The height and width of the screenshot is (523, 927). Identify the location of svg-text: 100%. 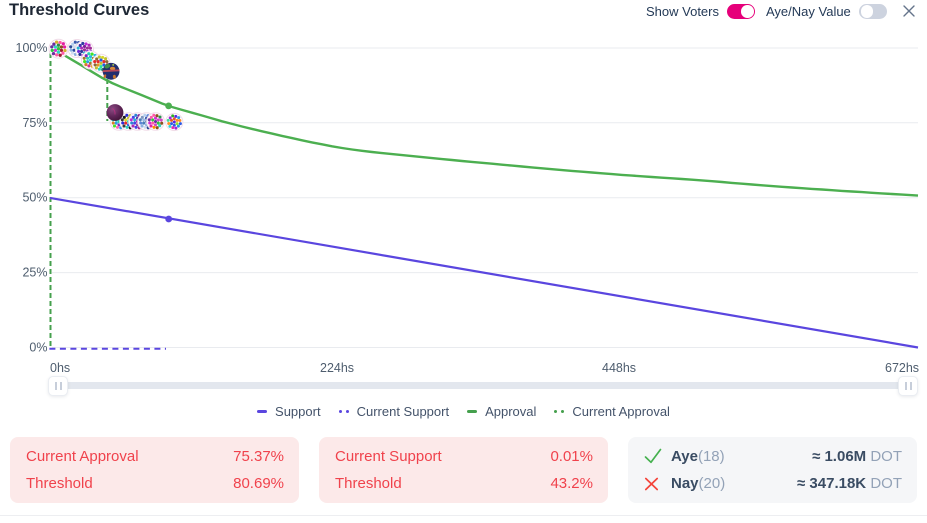
(32, 48).